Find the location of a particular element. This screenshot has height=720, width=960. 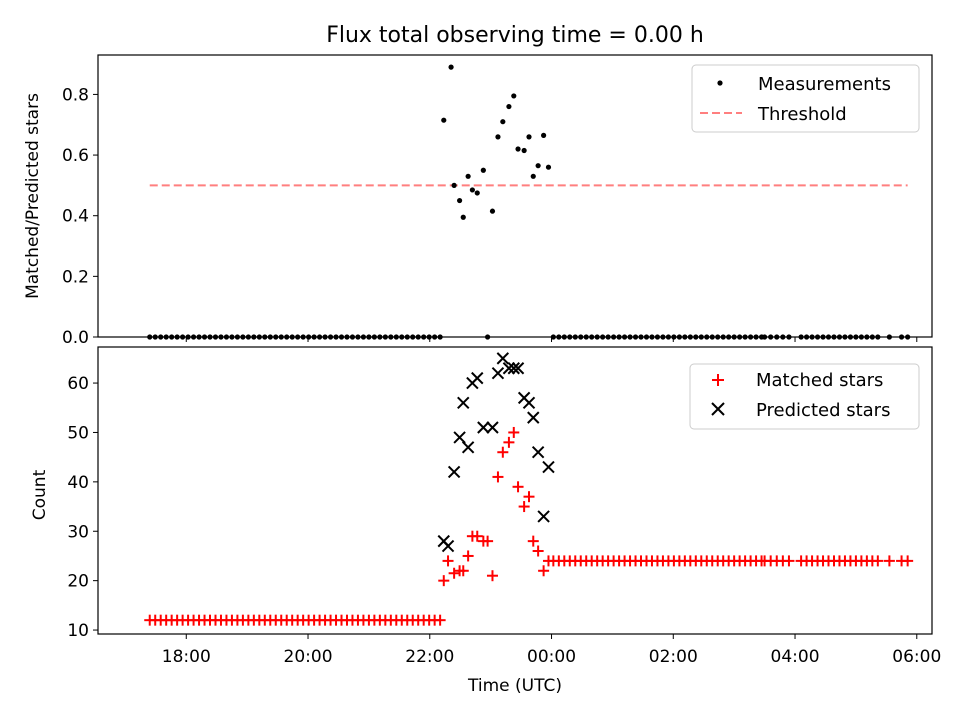

x-tick-label: 22:00 is located at coordinates (429, 657).